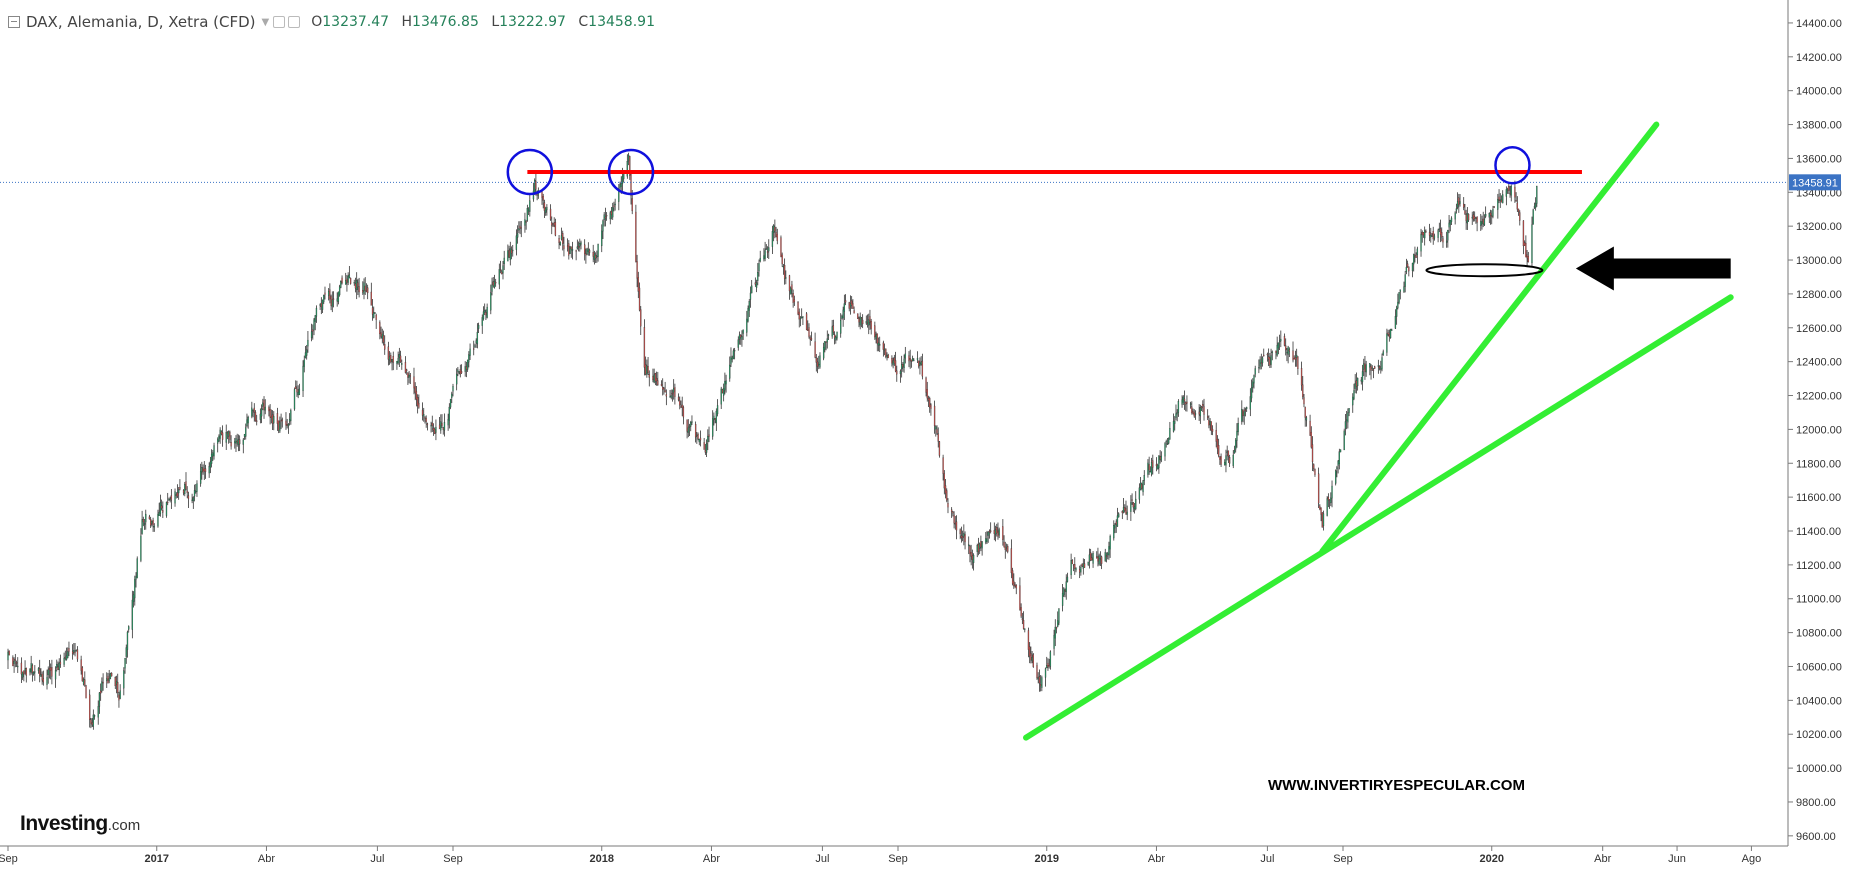 The width and height of the screenshot is (1850, 869). Describe the element at coordinates (1818, 464) in the screenshot. I see `y-tick-label: 11800.00` at that location.